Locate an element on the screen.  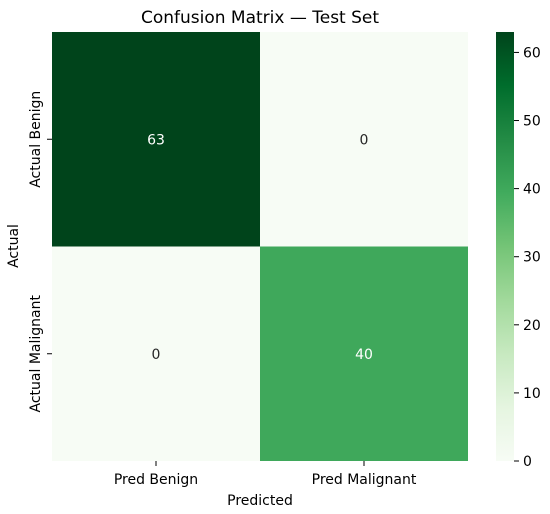
colorbar: 0 10 20 30 40 50 60 is located at coordinates (518, 251).